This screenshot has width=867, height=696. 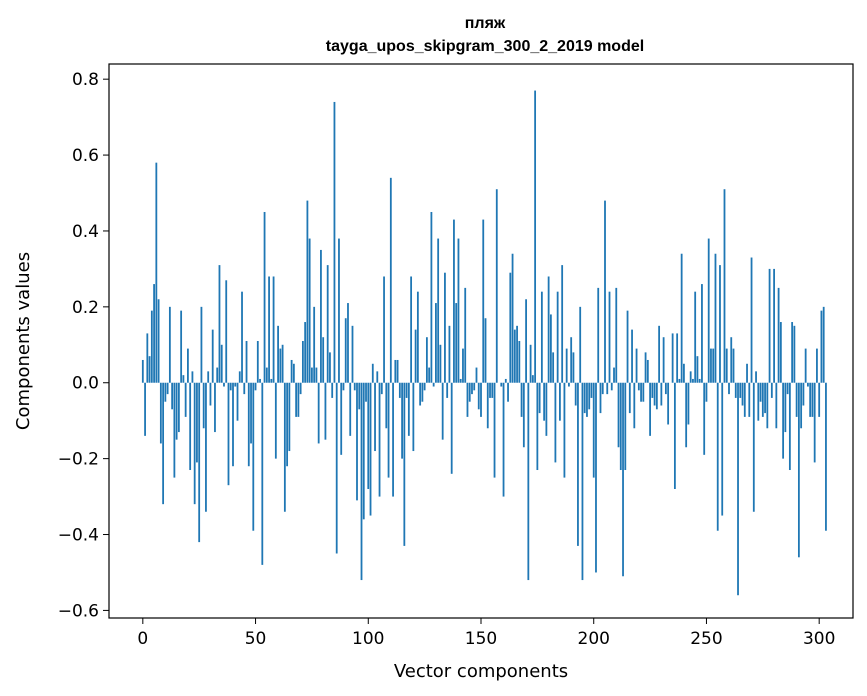 What do you see at coordinates (85, 232) in the screenshot?
I see `y-tick-label: 0.4` at bounding box center [85, 232].